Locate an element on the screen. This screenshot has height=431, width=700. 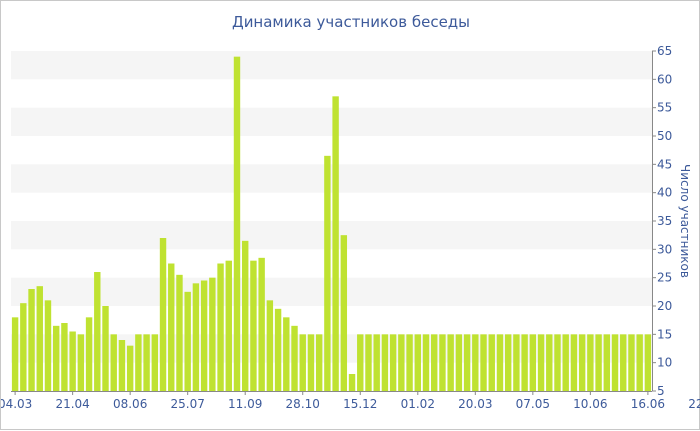
chart-title: Динамика участников беседы is located at coordinates (351, 22).